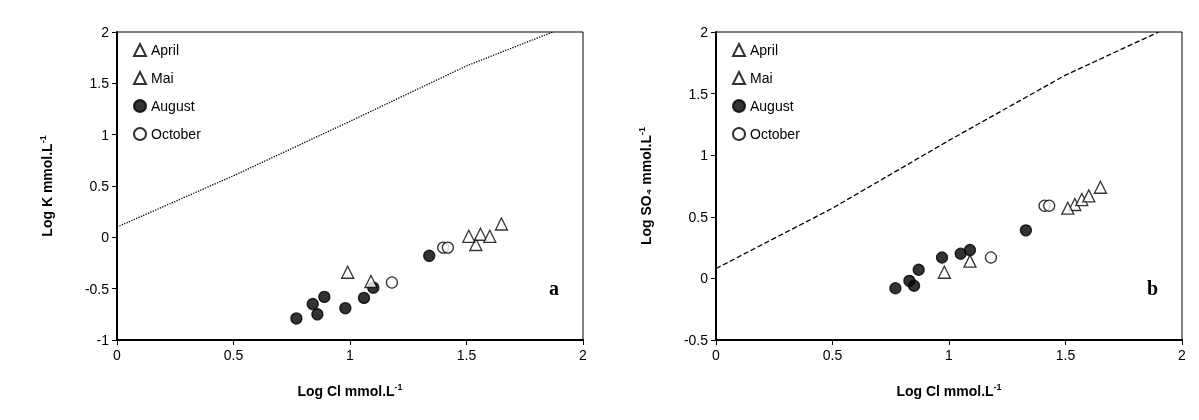  What do you see at coordinates (554, 288) in the screenshot?
I see `annotation: a` at bounding box center [554, 288].